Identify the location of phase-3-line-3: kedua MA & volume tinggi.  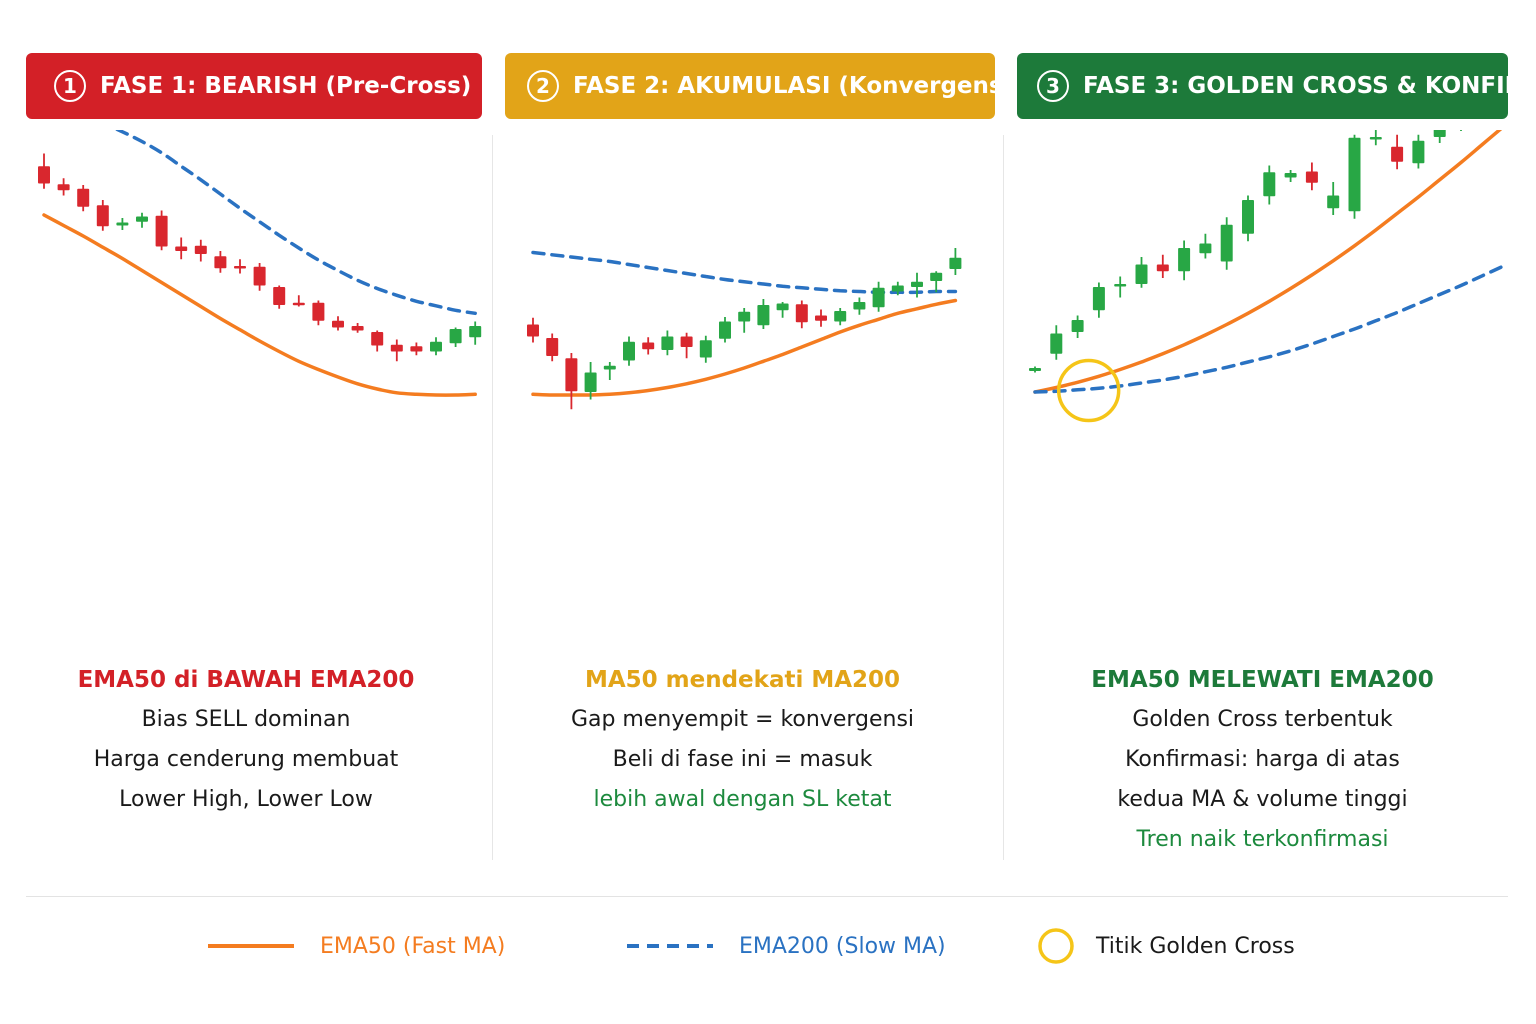
(1262, 799).